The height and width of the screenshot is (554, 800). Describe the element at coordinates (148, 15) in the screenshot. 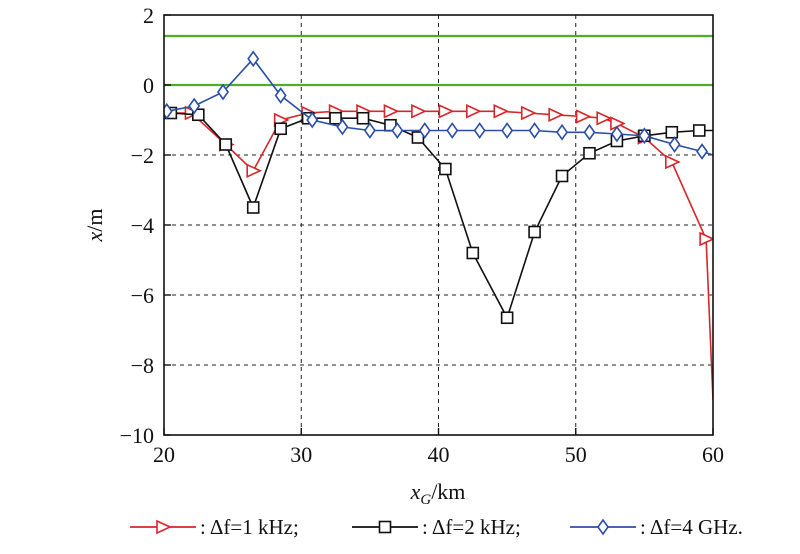

I see `y-tick-label: 2` at that location.